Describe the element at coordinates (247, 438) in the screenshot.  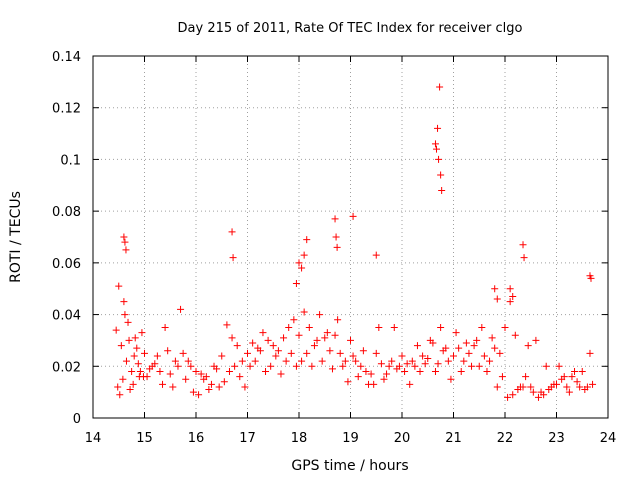
I see `x-tick-label: 17` at that location.